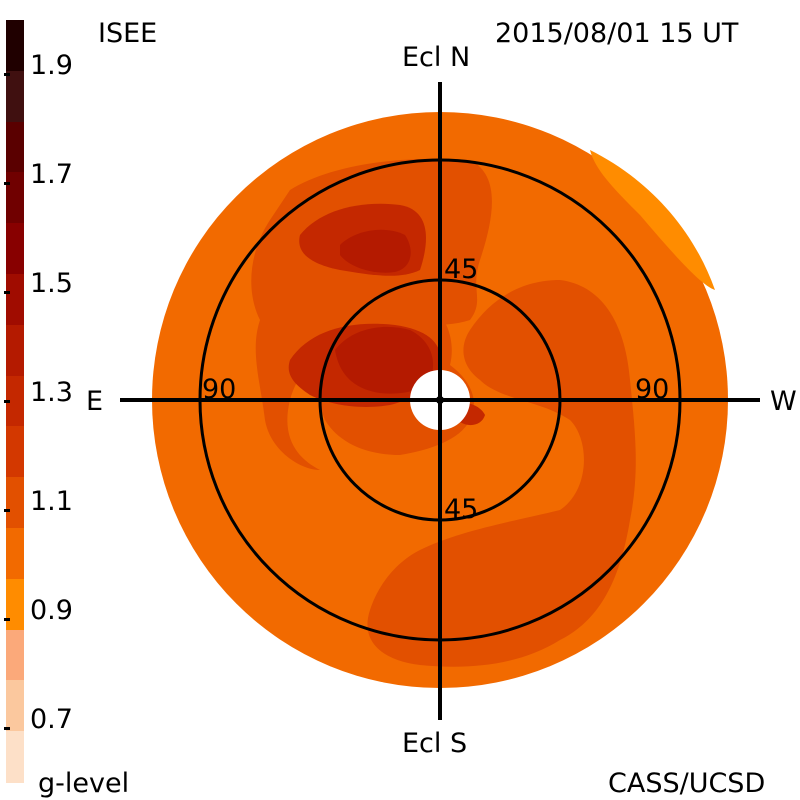  What do you see at coordinates (219, 389) in the screenshot?
I see `ring-label-outer-left: 90` at bounding box center [219, 389].